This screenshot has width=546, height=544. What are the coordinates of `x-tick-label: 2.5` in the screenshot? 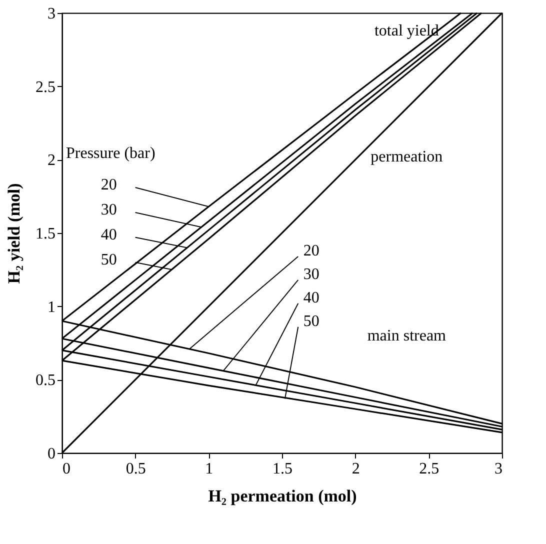 It's located at (429, 469).